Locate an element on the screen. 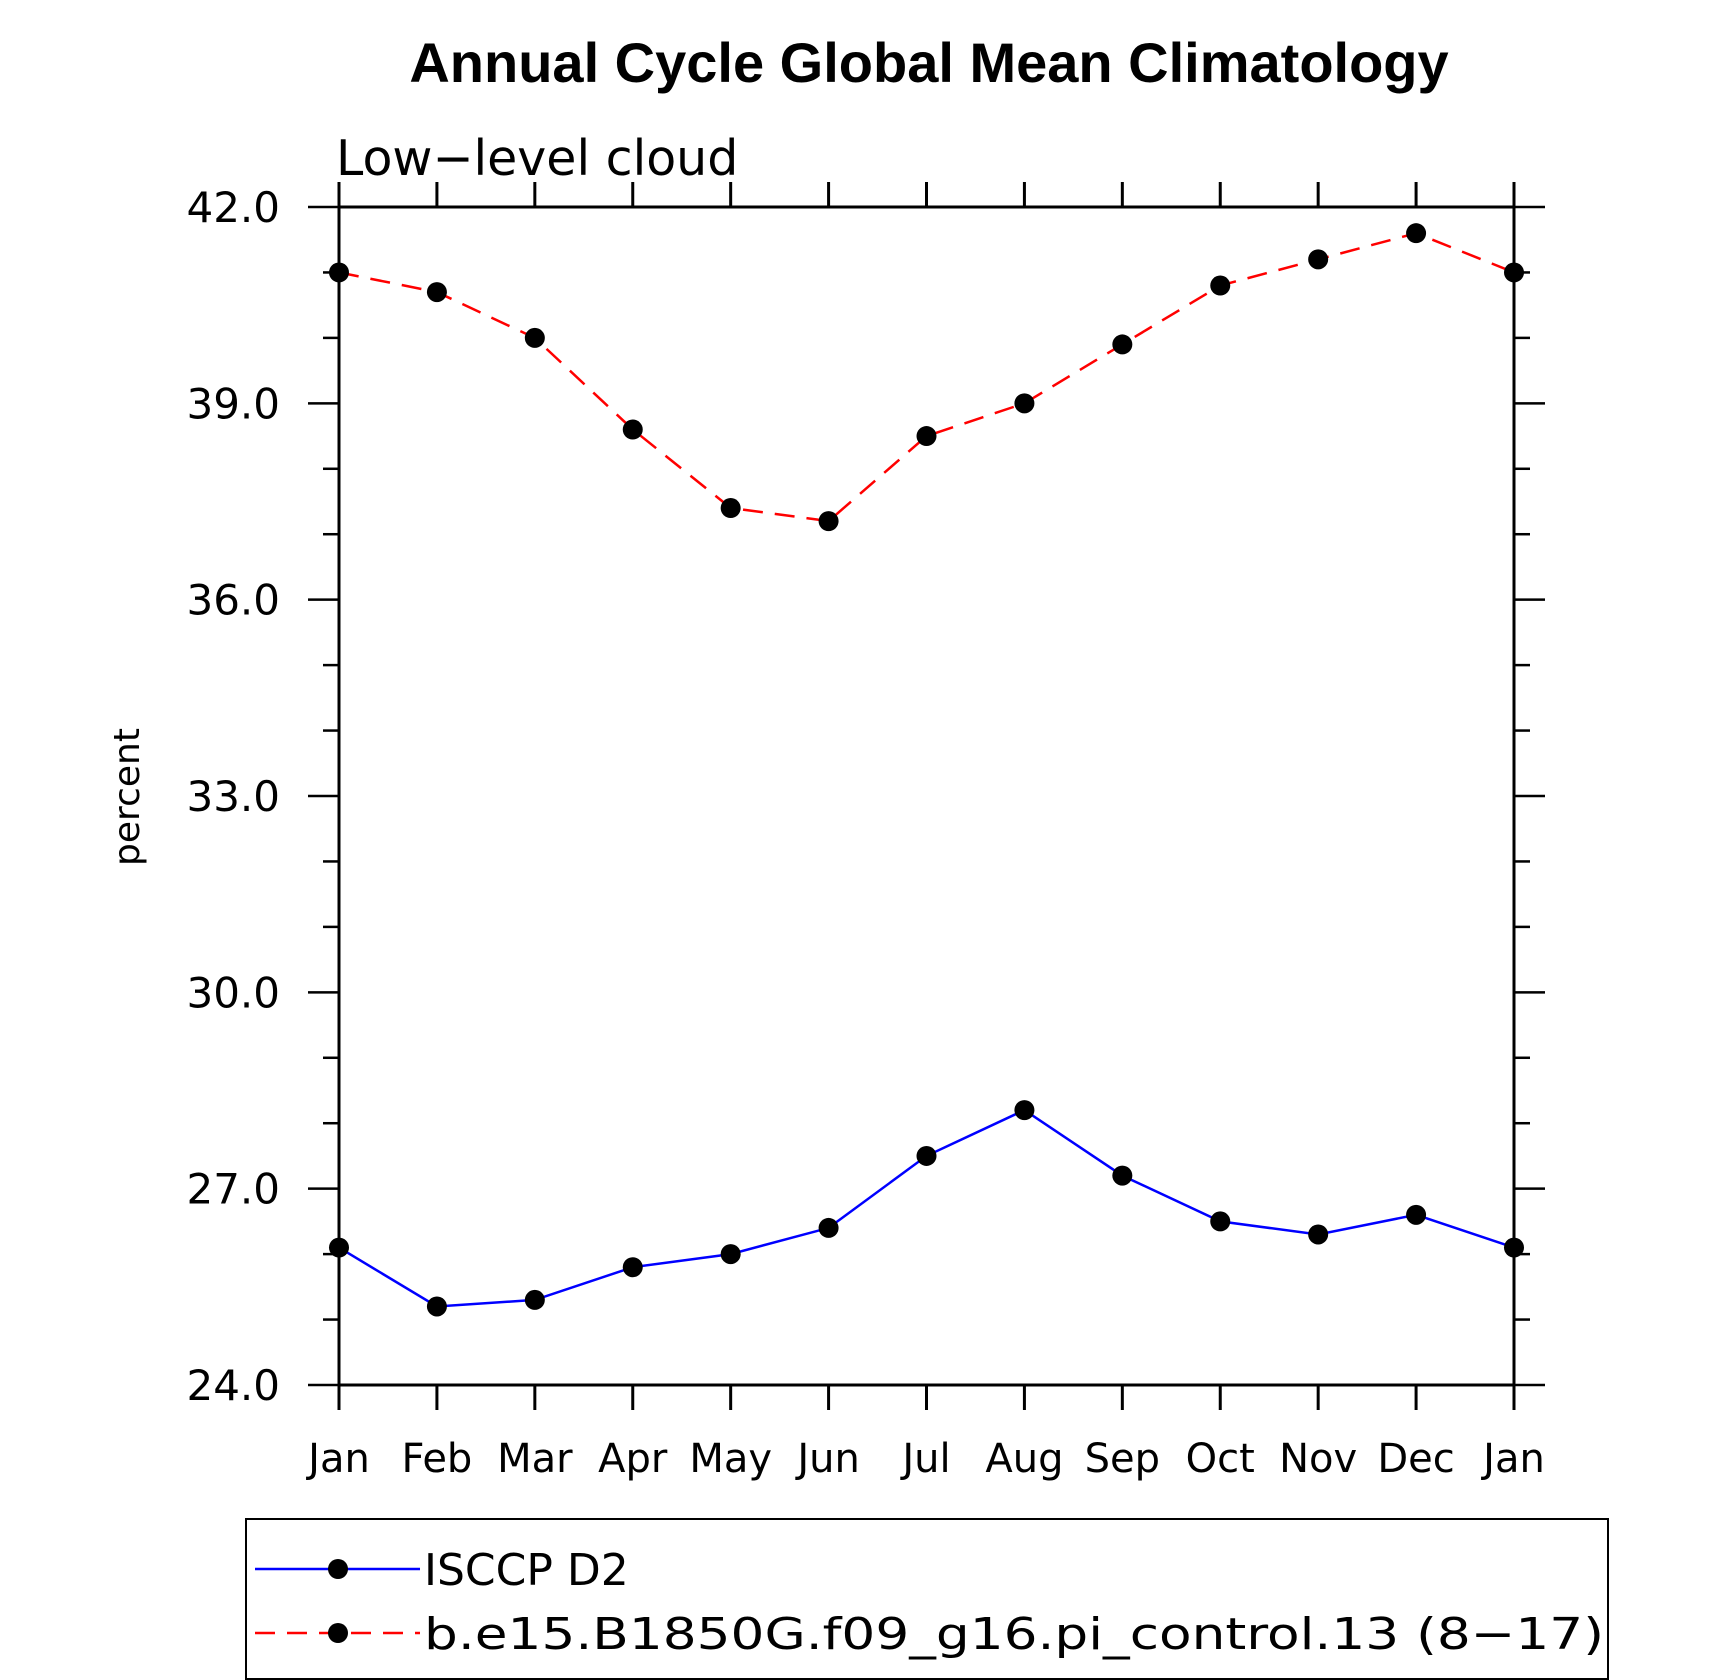 The height and width of the screenshot is (1680, 1710). legend-label: ISCCP D2 is located at coordinates (526, 1570).